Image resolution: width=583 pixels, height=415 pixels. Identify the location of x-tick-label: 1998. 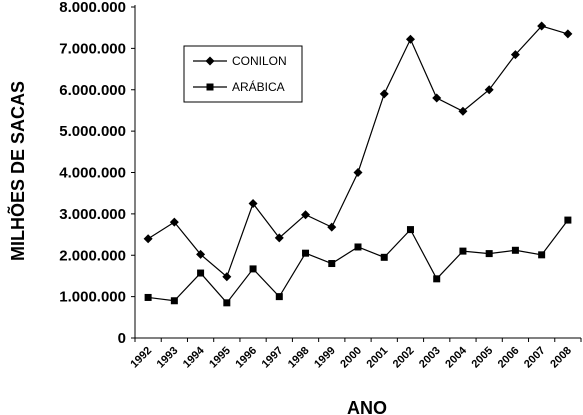
(299, 358).